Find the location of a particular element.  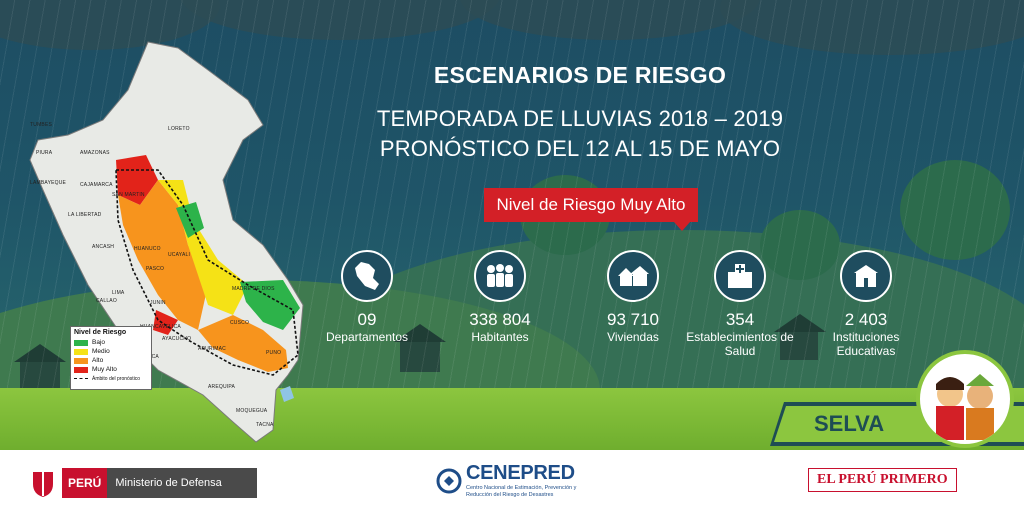

dept-label: LIMA is located at coordinates (118, 293).